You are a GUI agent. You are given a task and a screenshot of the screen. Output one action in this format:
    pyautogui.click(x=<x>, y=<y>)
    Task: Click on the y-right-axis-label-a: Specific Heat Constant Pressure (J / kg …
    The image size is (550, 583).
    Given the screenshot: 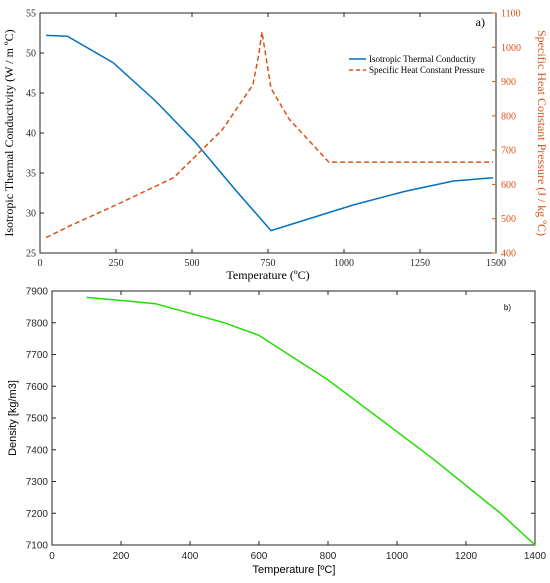 What is the action you would take?
    pyautogui.click(x=542, y=133)
    